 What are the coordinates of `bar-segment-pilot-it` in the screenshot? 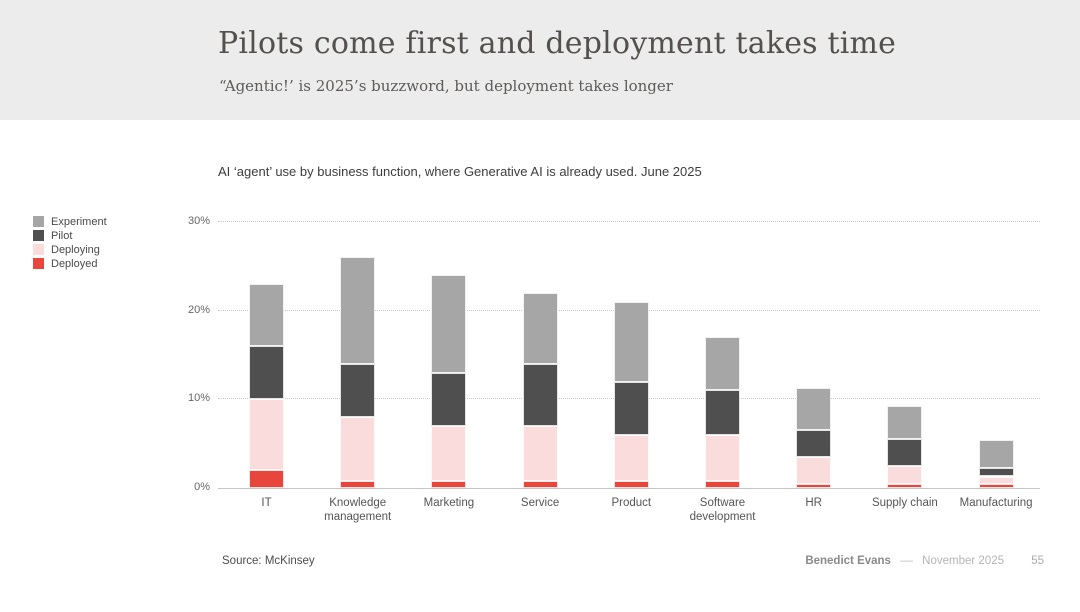 It's located at (266, 373).